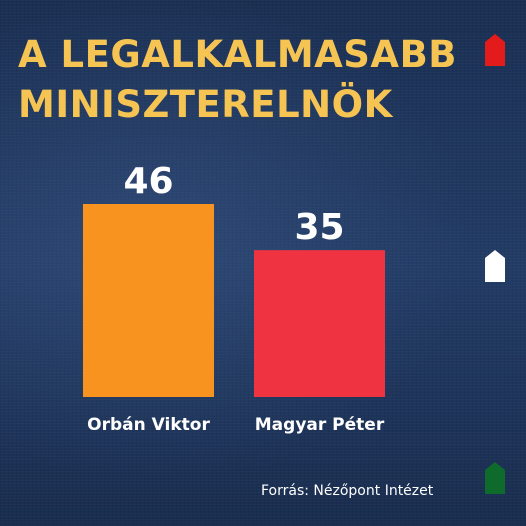  I want to click on white-arrow-shape, so click(495, 266).